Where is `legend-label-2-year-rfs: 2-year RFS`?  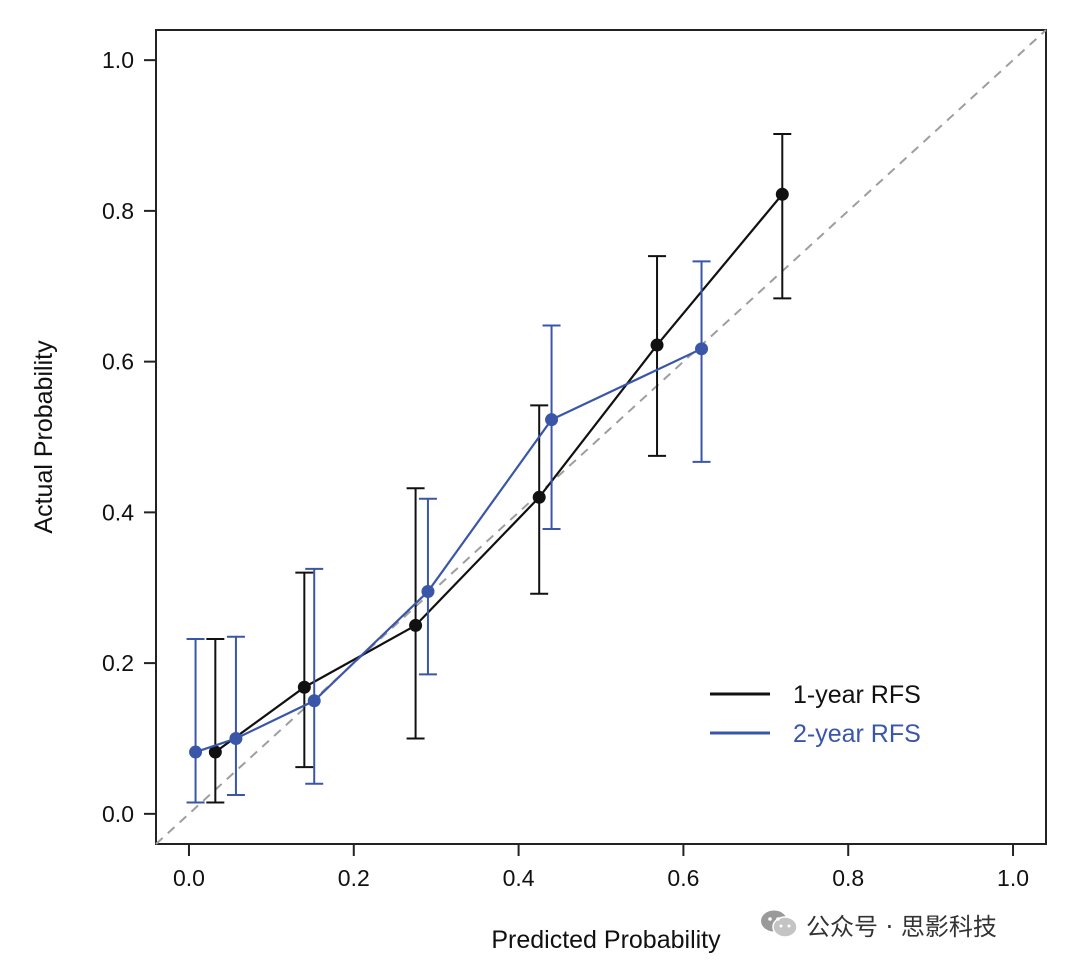
legend-label-2-year-rfs: 2-year RFS is located at coordinates (857, 734).